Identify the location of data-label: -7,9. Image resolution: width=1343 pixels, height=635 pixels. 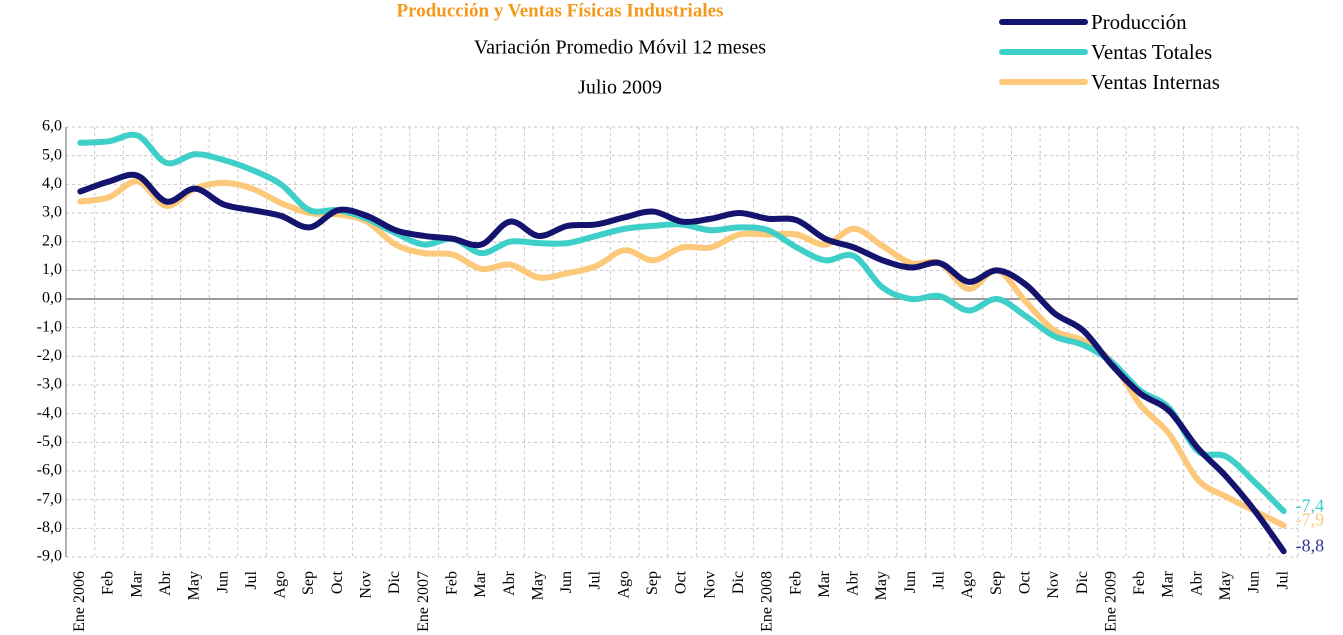
(1310, 520).